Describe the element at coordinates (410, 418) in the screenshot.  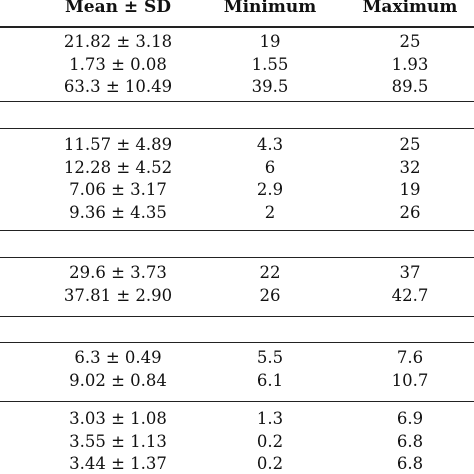
I see `maximum-cell: 6.9` at that location.